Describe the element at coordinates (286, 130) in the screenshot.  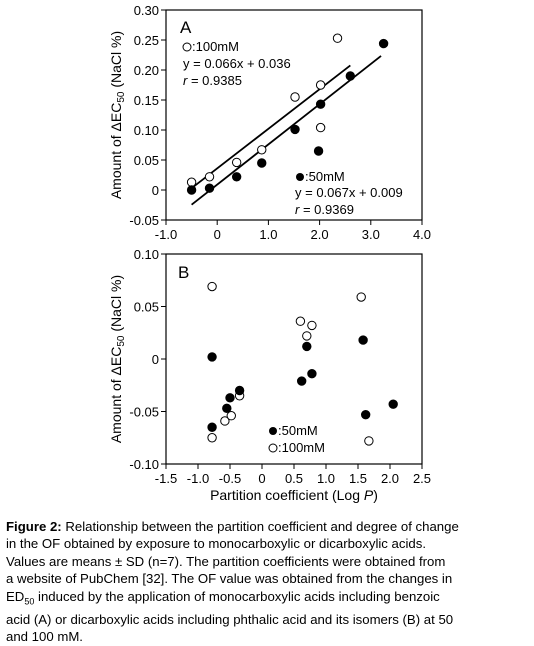
I see `regression-line-50mm` at that location.